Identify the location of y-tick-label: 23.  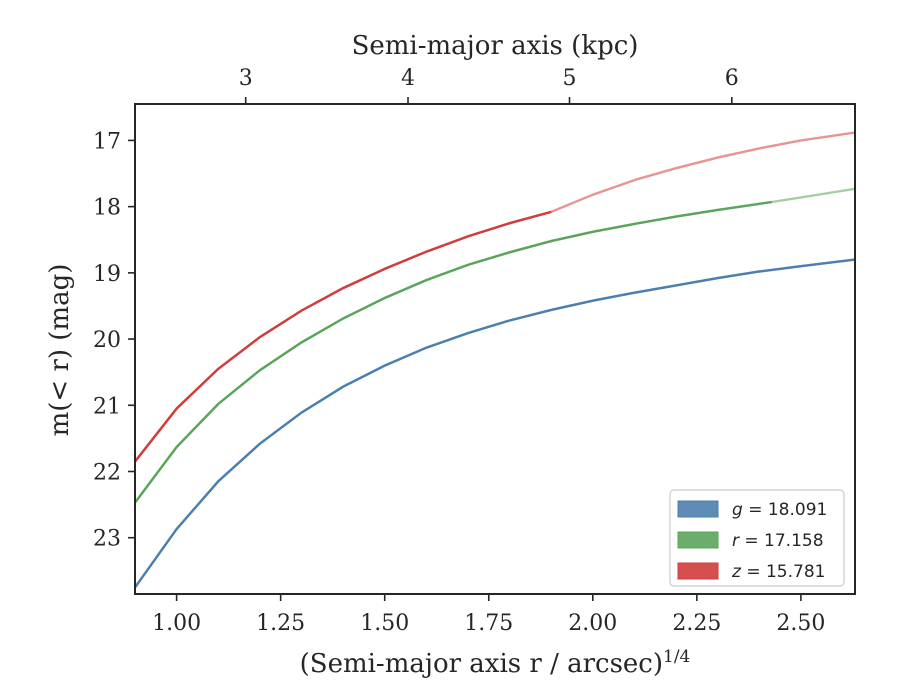
(107, 539).